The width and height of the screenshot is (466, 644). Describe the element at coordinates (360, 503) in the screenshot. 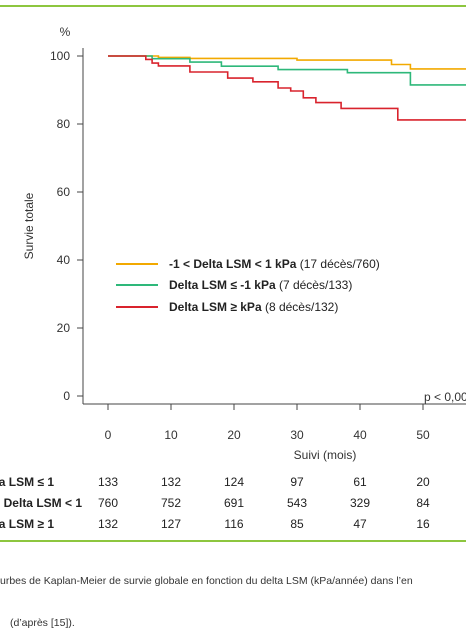

I see `risk-cell: 329` at that location.